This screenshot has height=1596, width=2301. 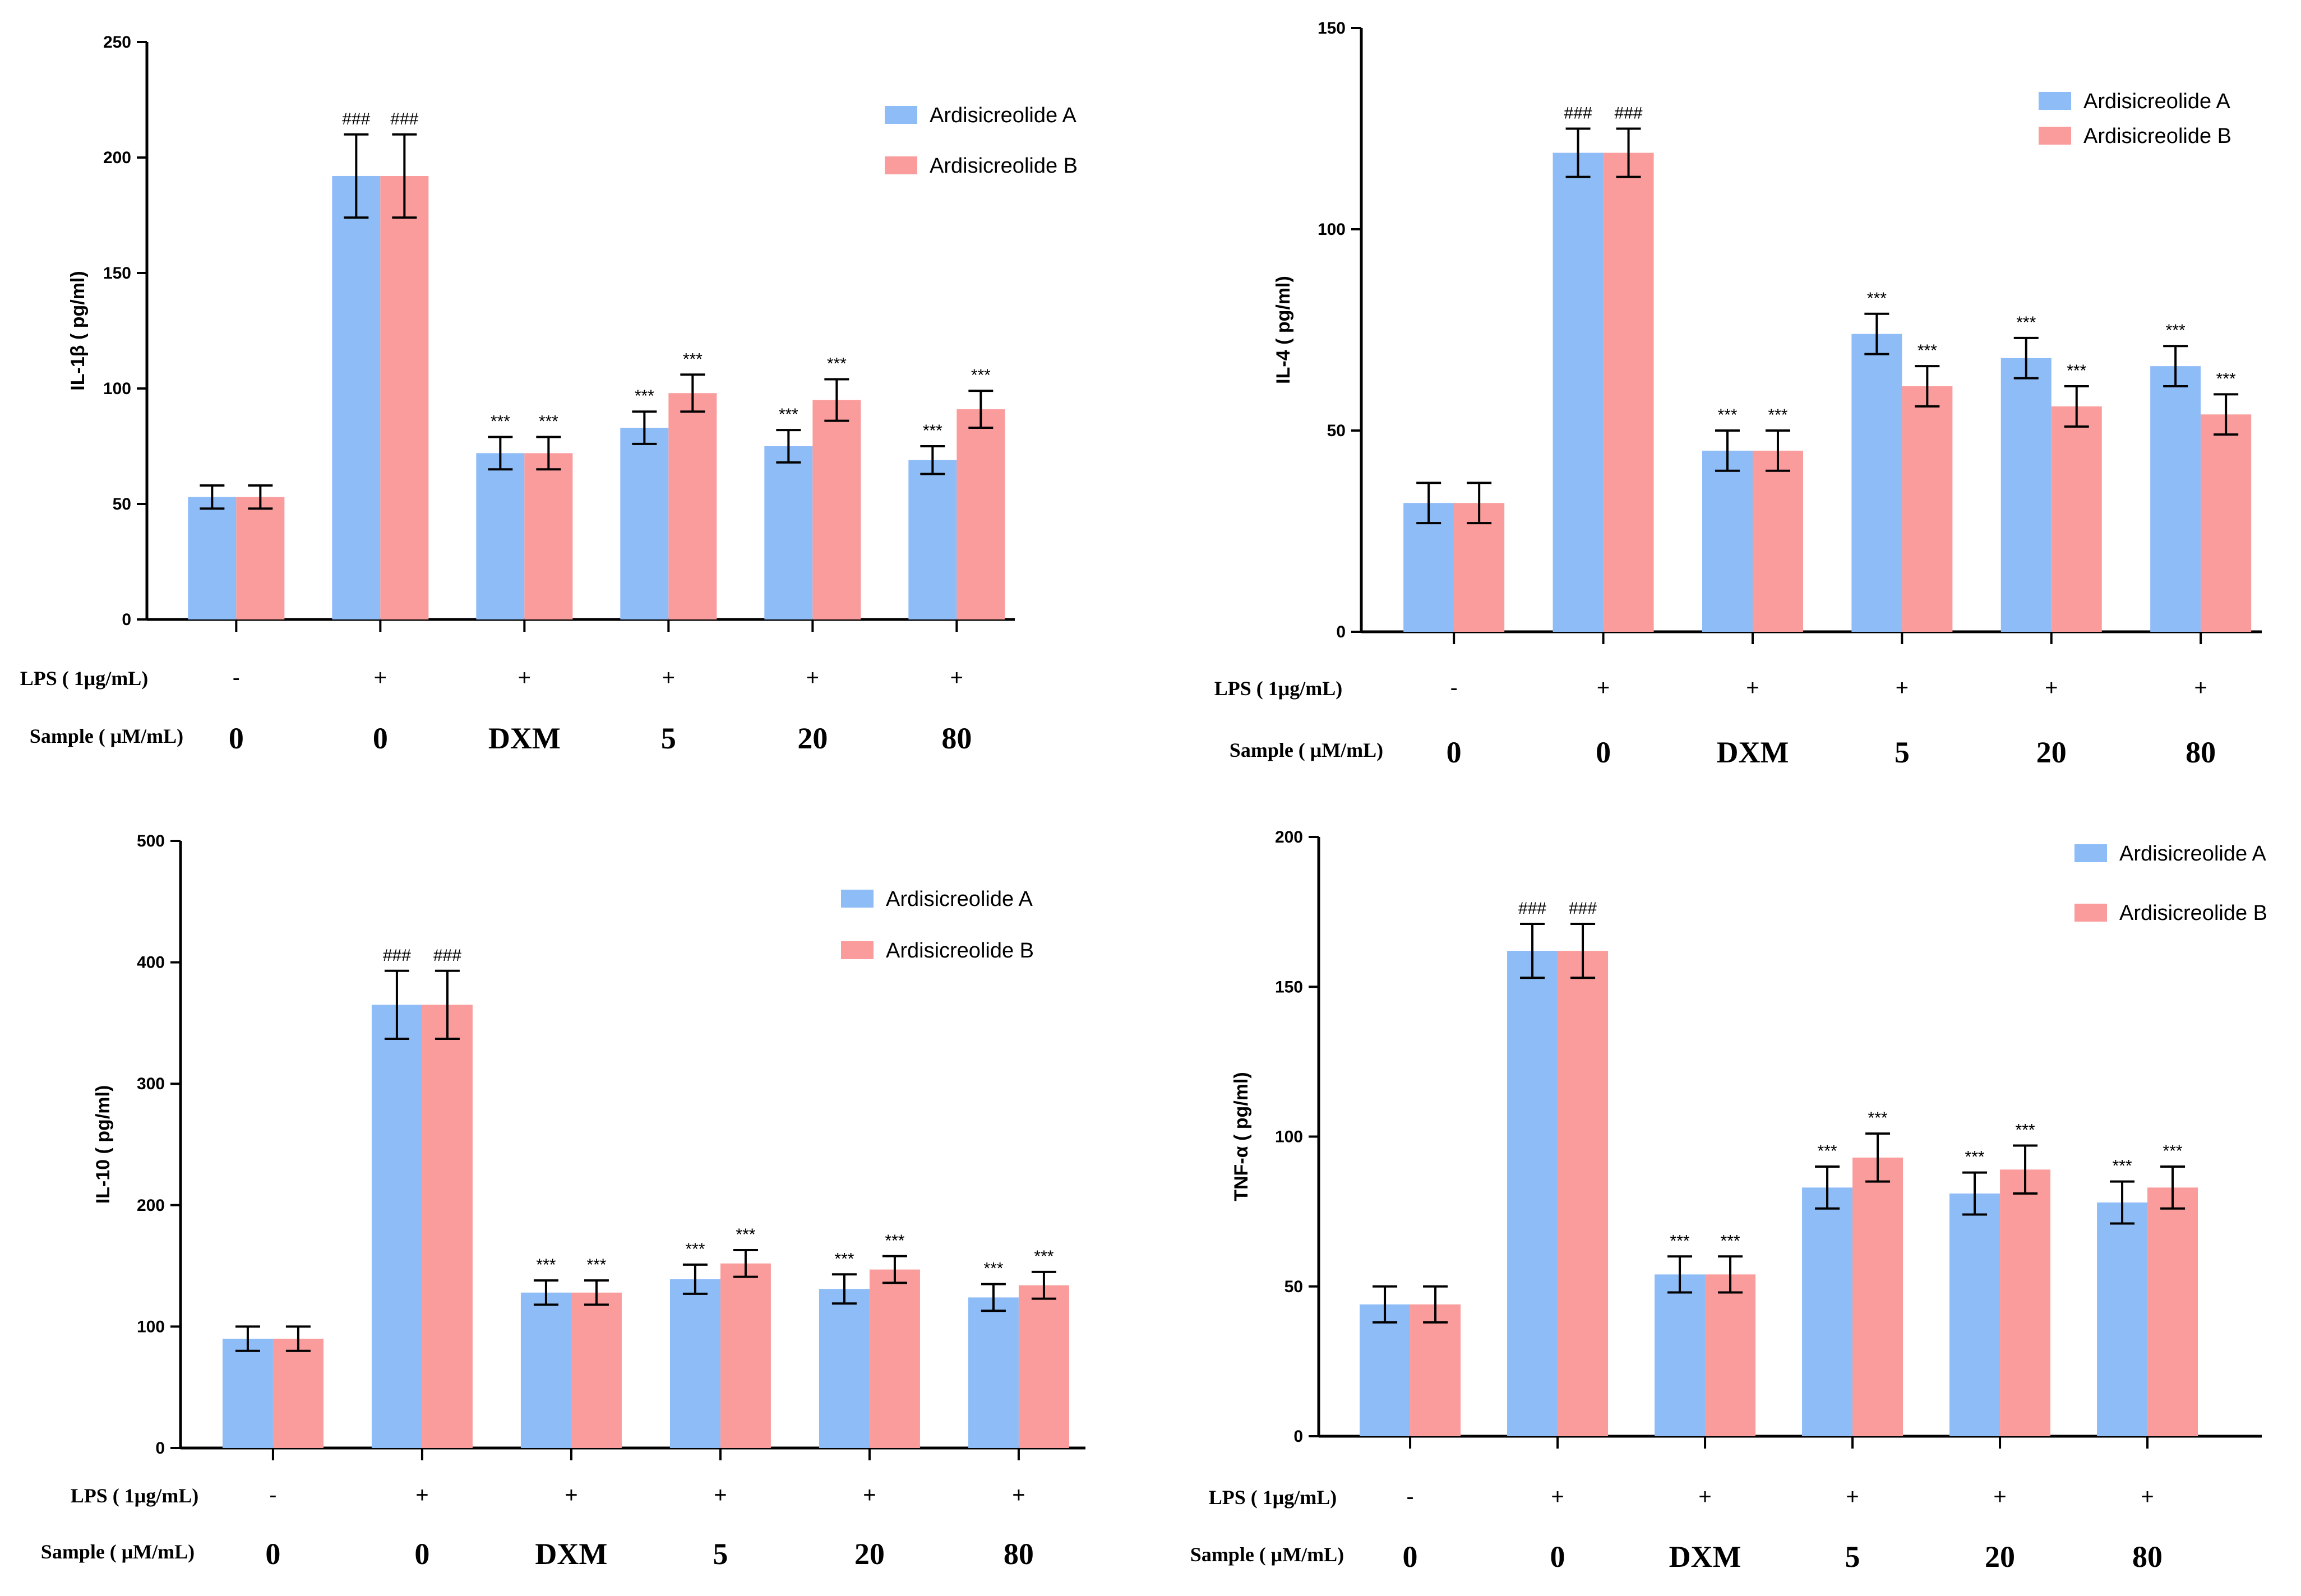 What do you see at coordinates (1289, 837) in the screenshot?
I see `y-tick-label: 200` at bounding box center [1289, 837].